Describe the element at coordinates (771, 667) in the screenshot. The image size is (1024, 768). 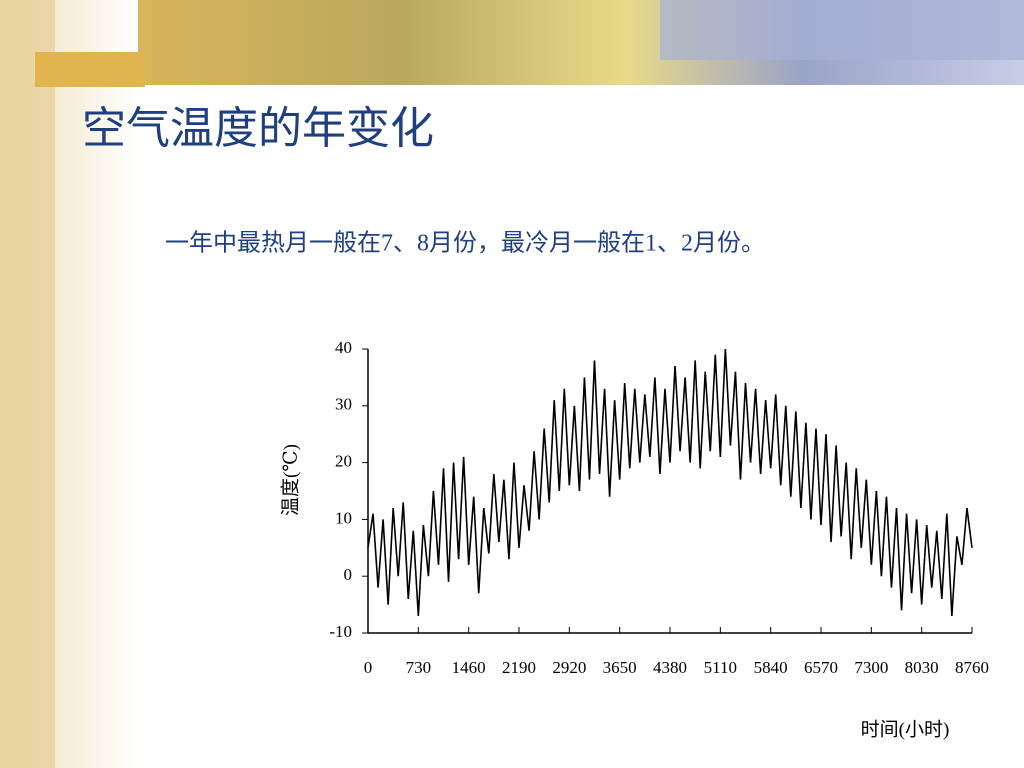
I see `x-tick-label: 5840` at that location.